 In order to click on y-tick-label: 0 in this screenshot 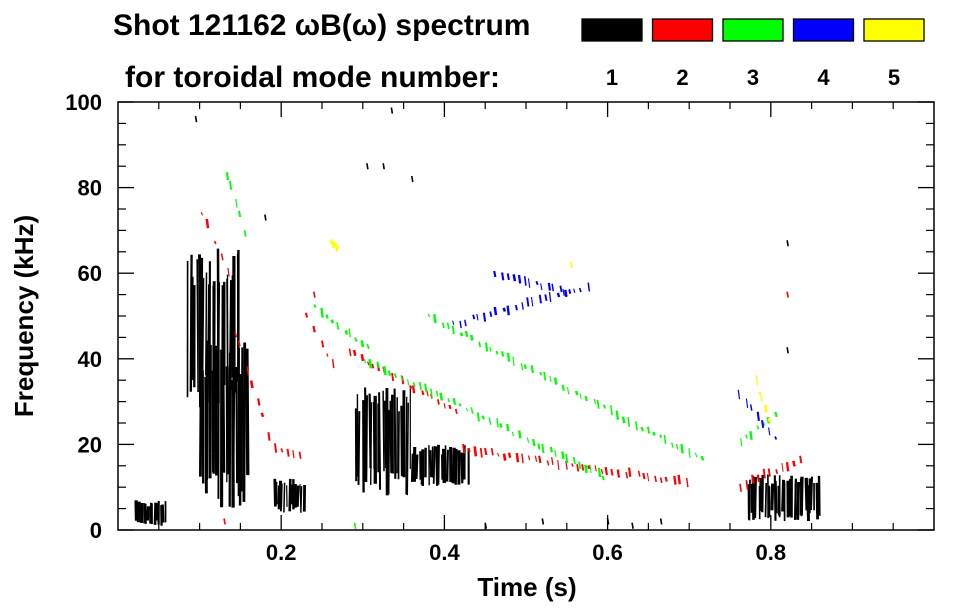, I will do `click(96, 530)`.